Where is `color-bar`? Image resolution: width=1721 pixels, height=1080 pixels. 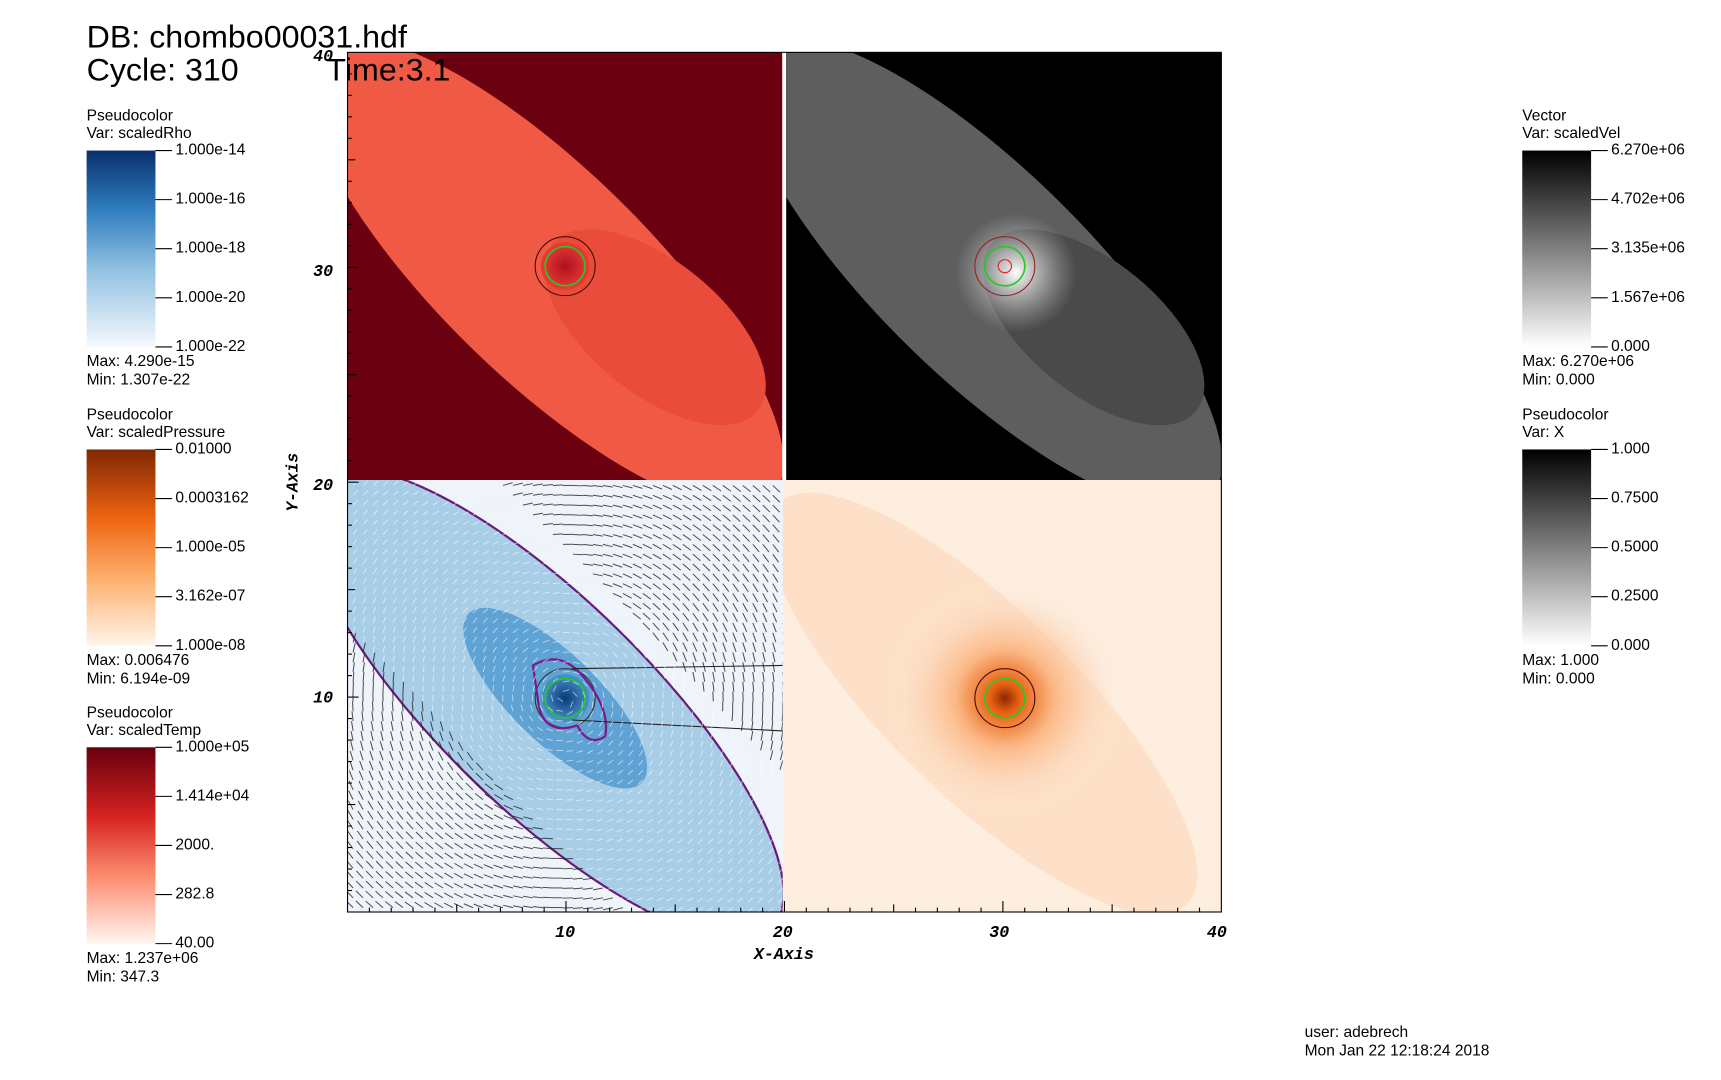
color-bar is located at coordinates (121, 248).